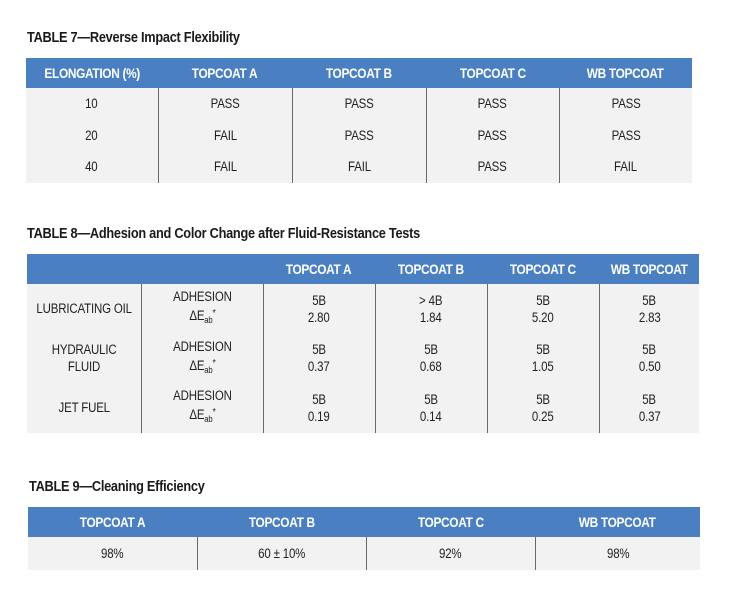 This screenshot has width=732, height=594. What do you see at coordinates (649, 309) in the screenshot?
I see `table-cell: 5B 2.83` at bounding box center [649, 309].